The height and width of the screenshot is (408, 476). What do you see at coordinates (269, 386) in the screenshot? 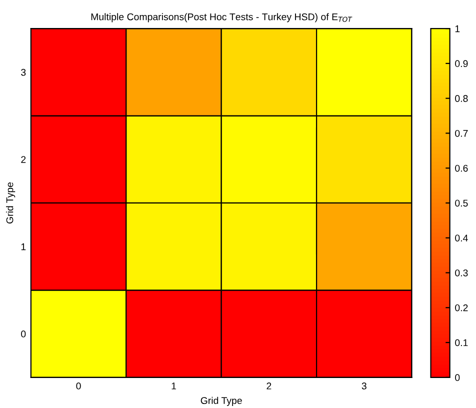
I see `x-tick-label: 2` at bounding box center [269, 386].